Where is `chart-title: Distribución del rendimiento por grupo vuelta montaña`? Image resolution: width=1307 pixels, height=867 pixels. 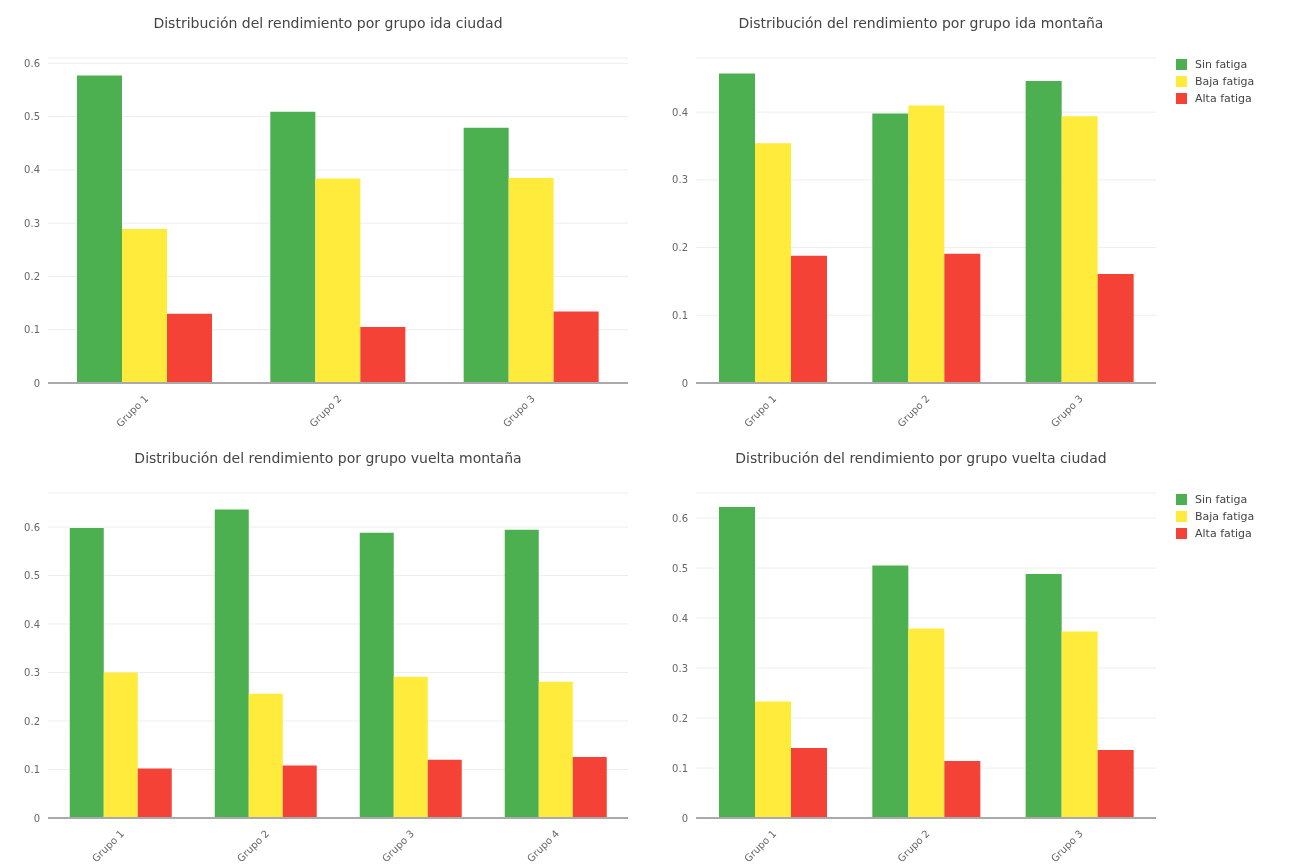 chart-title: Distribución del rendimiento por grupo vuelta montaña is located at coordinates (328, 458).